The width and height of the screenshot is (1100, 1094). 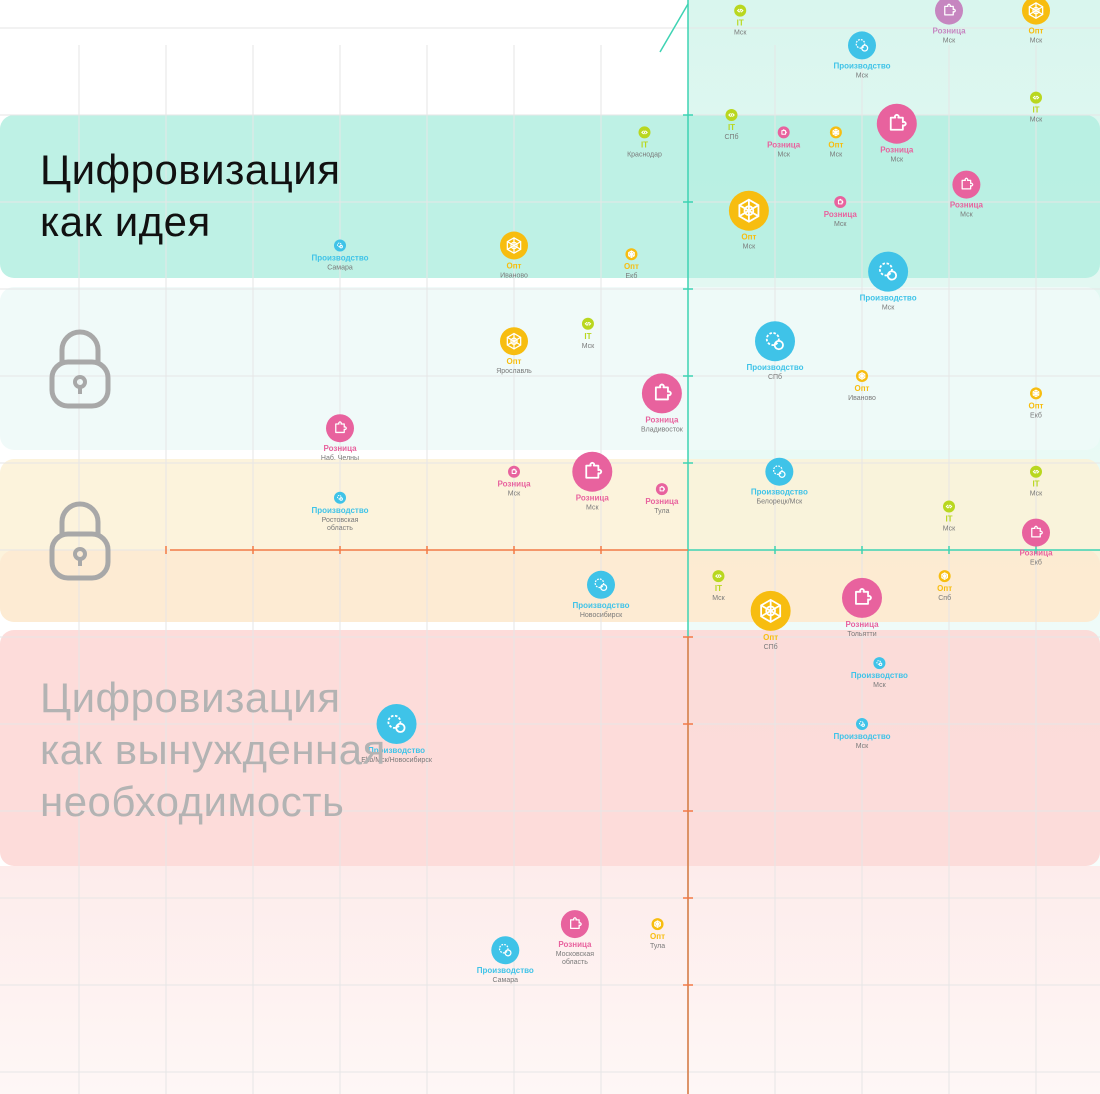 What do you see at coordinates (514, 255) in the screenshot?
I see `data-point: Опт Иваново` at bounding box center [514, 255].